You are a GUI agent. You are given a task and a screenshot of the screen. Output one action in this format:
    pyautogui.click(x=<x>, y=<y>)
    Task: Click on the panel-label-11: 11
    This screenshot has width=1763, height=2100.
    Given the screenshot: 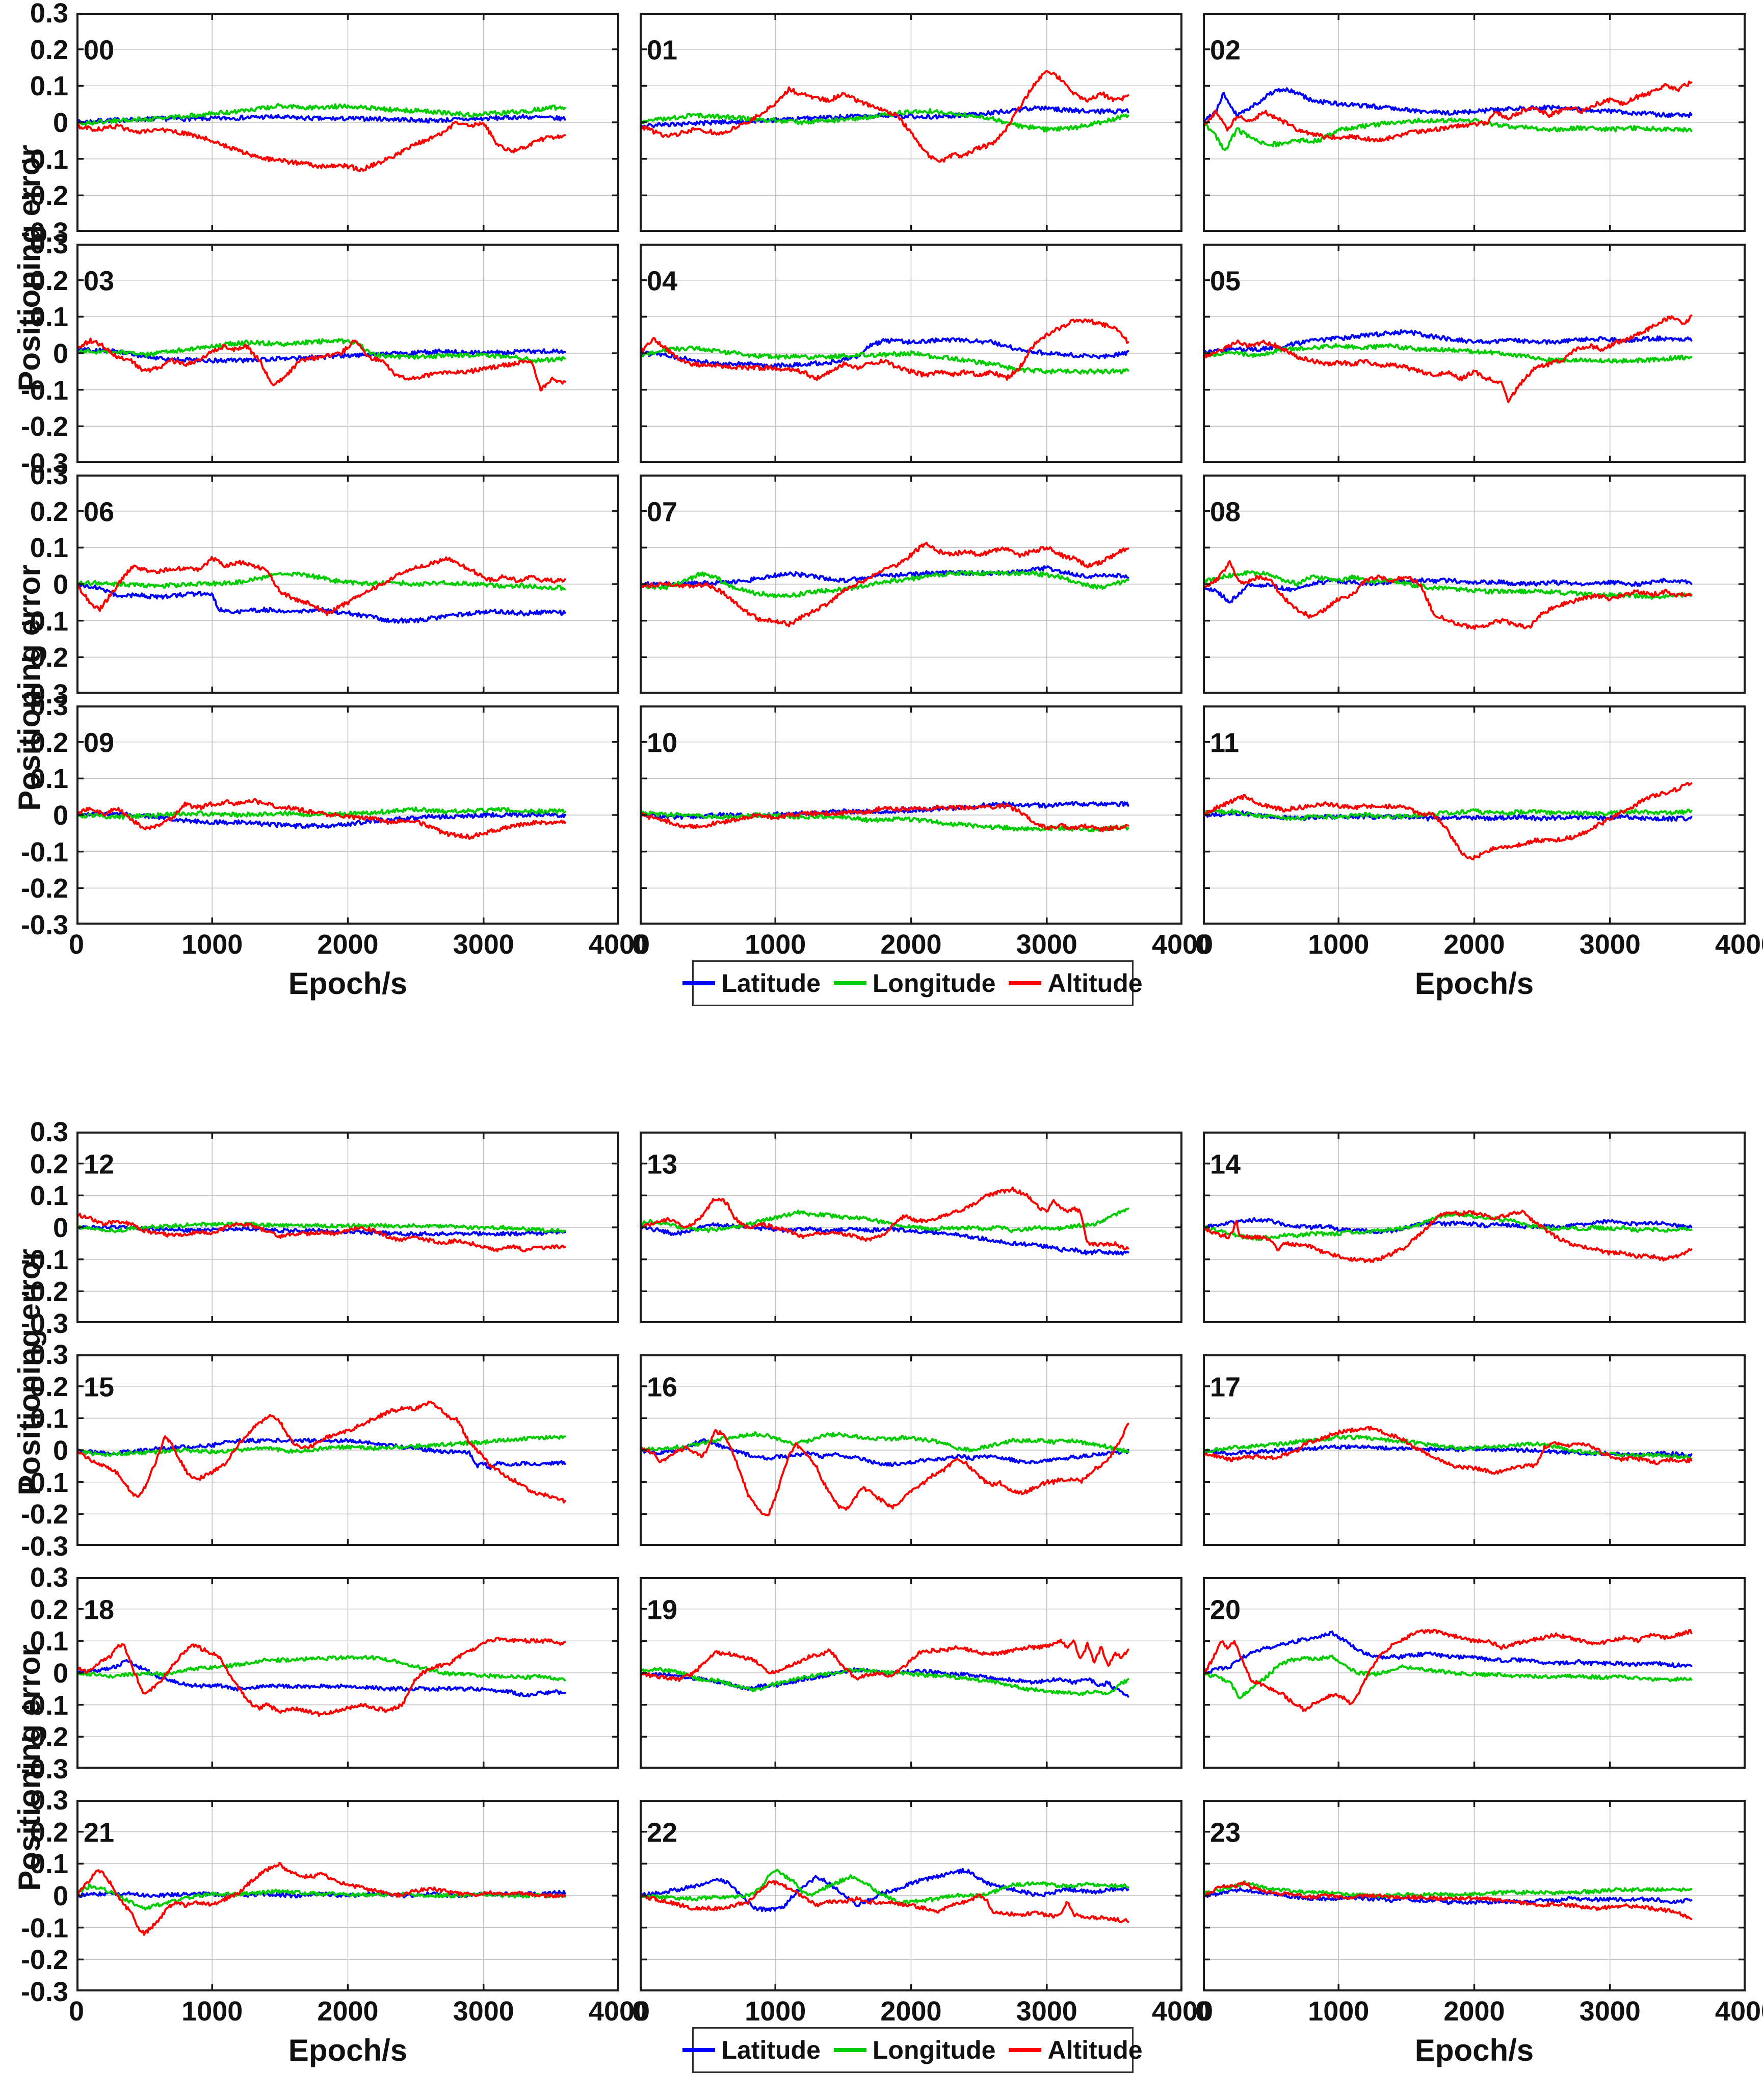 What is the action you would take?
    pyautogui.click(x=1224, y=743)
    